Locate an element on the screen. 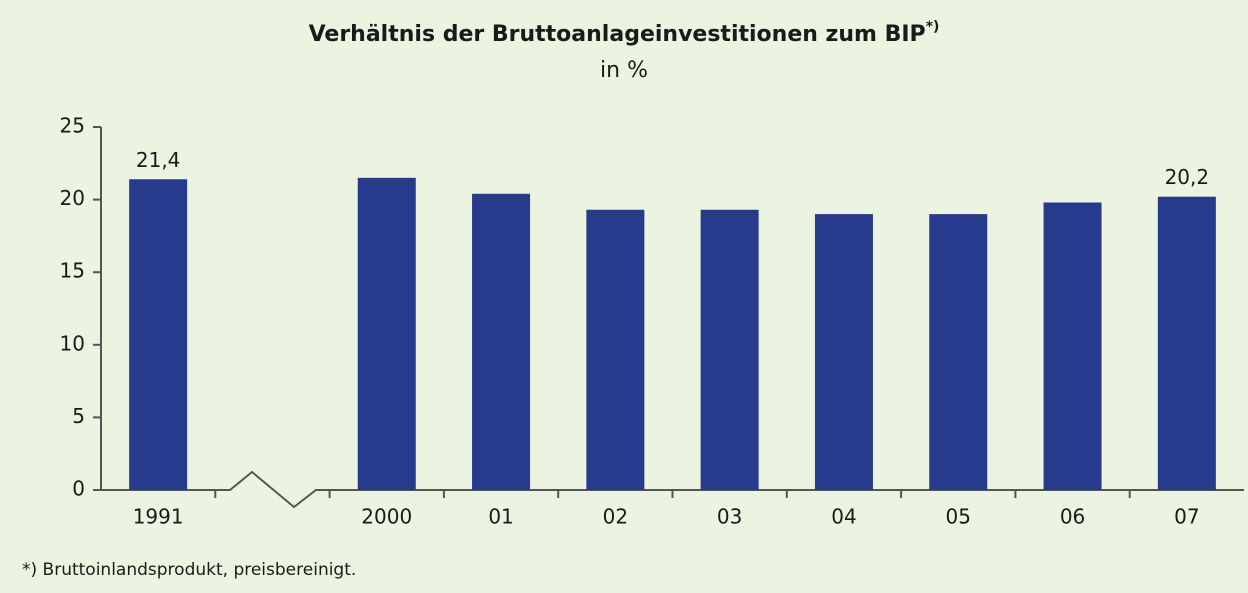 The width and height of the screenshot is (1248, 593). x-tick-label: 01 is located at coordinates (500, 517).